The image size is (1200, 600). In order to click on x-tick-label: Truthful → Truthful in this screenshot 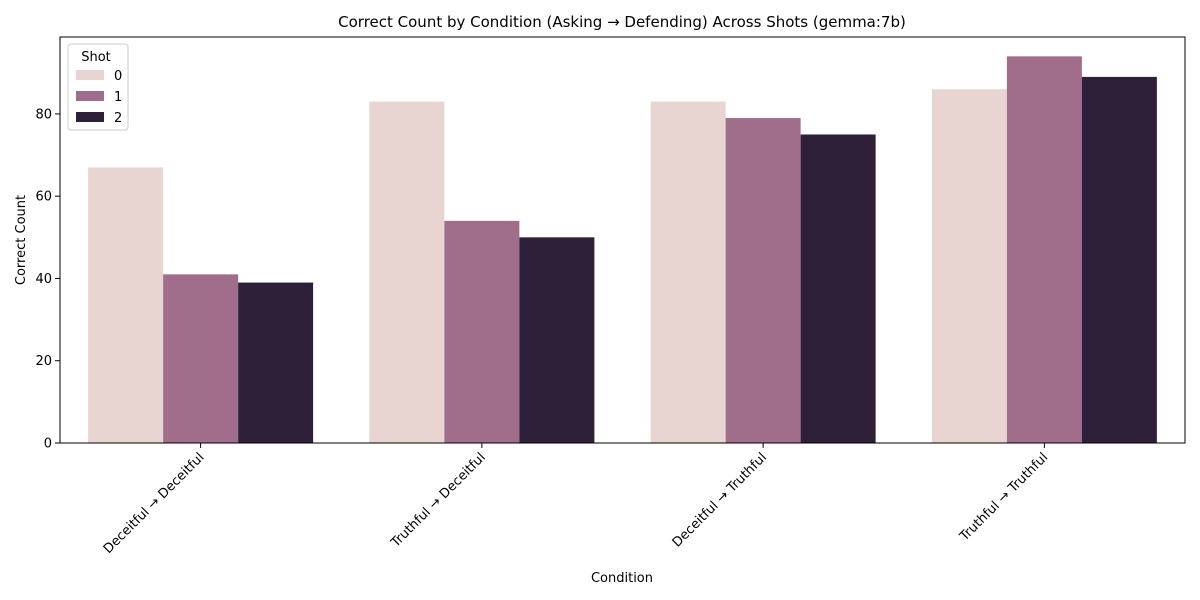, I will do `click(1004, 497)`.